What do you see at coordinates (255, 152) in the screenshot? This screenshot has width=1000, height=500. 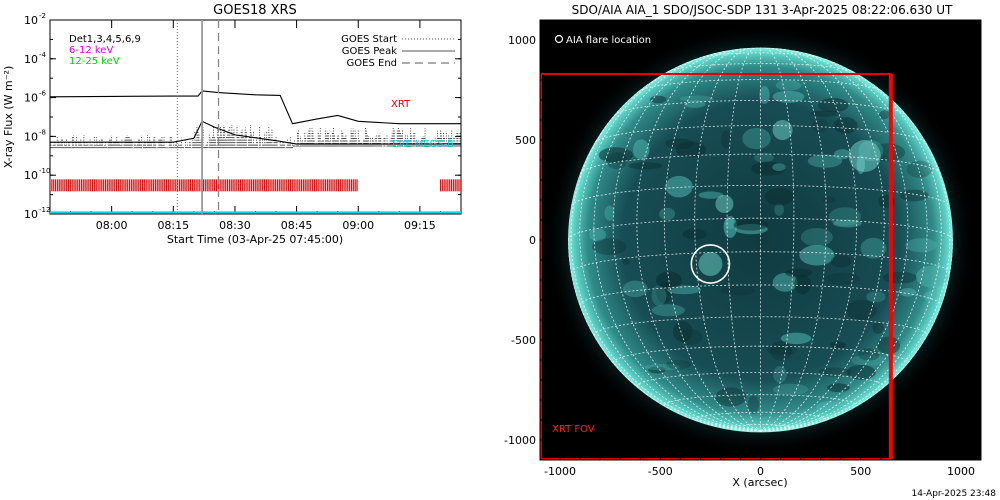 I see `goes-series-group` at bounding box center [255, 152].